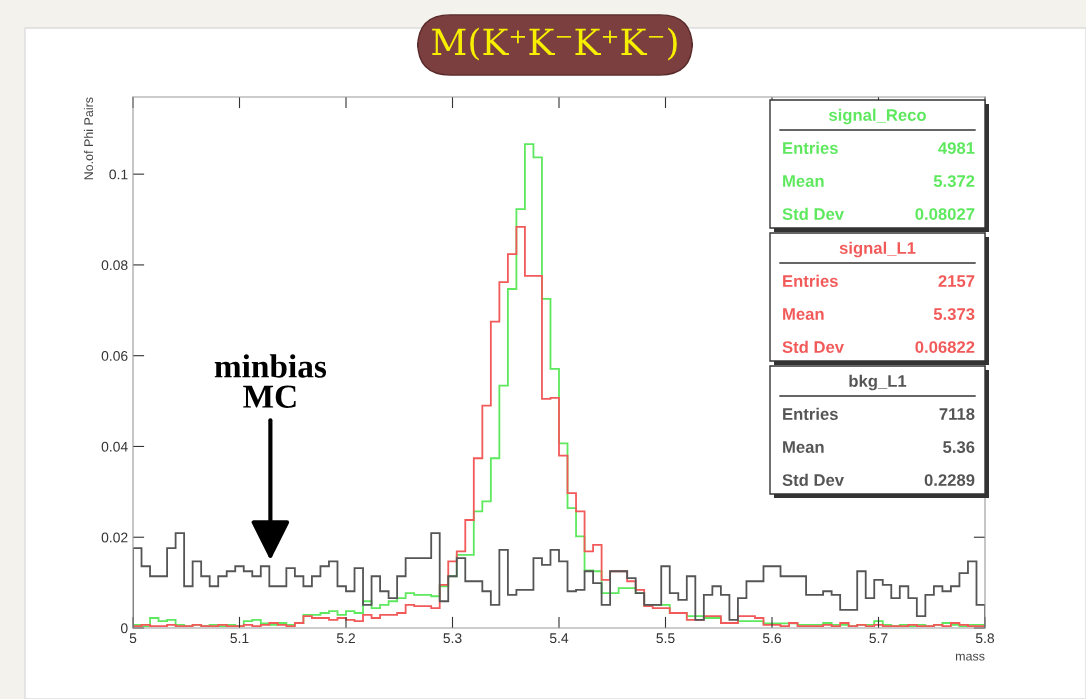 The height and width of the screenshot is (699, 1086). What do you see at coordinates (879, 314) in the screenshot?
I see `text: Mean 5.373` at bounding box center [879, 314].